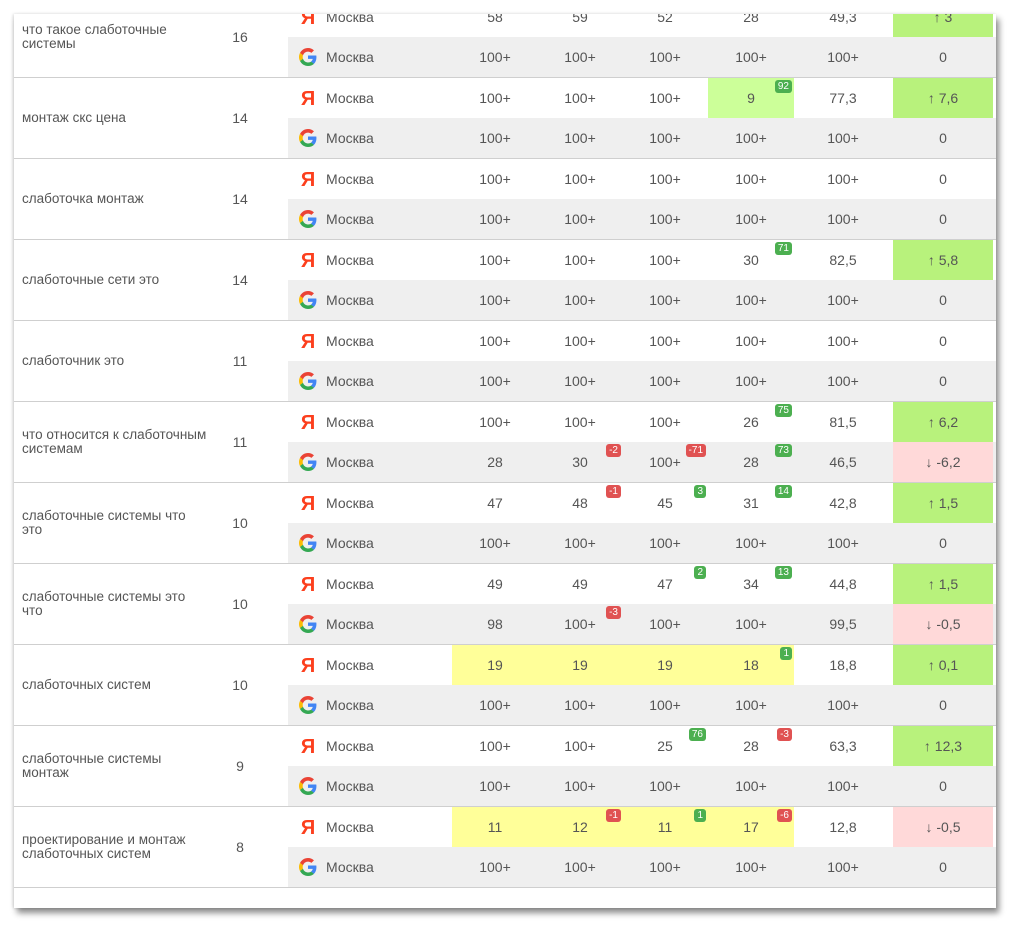 This screenshot has width=1013, height=931. What do you see at coordinates (308, 827) in the screenshot?
I see `yandex-icon: Я` at bounding box center [308, 827].